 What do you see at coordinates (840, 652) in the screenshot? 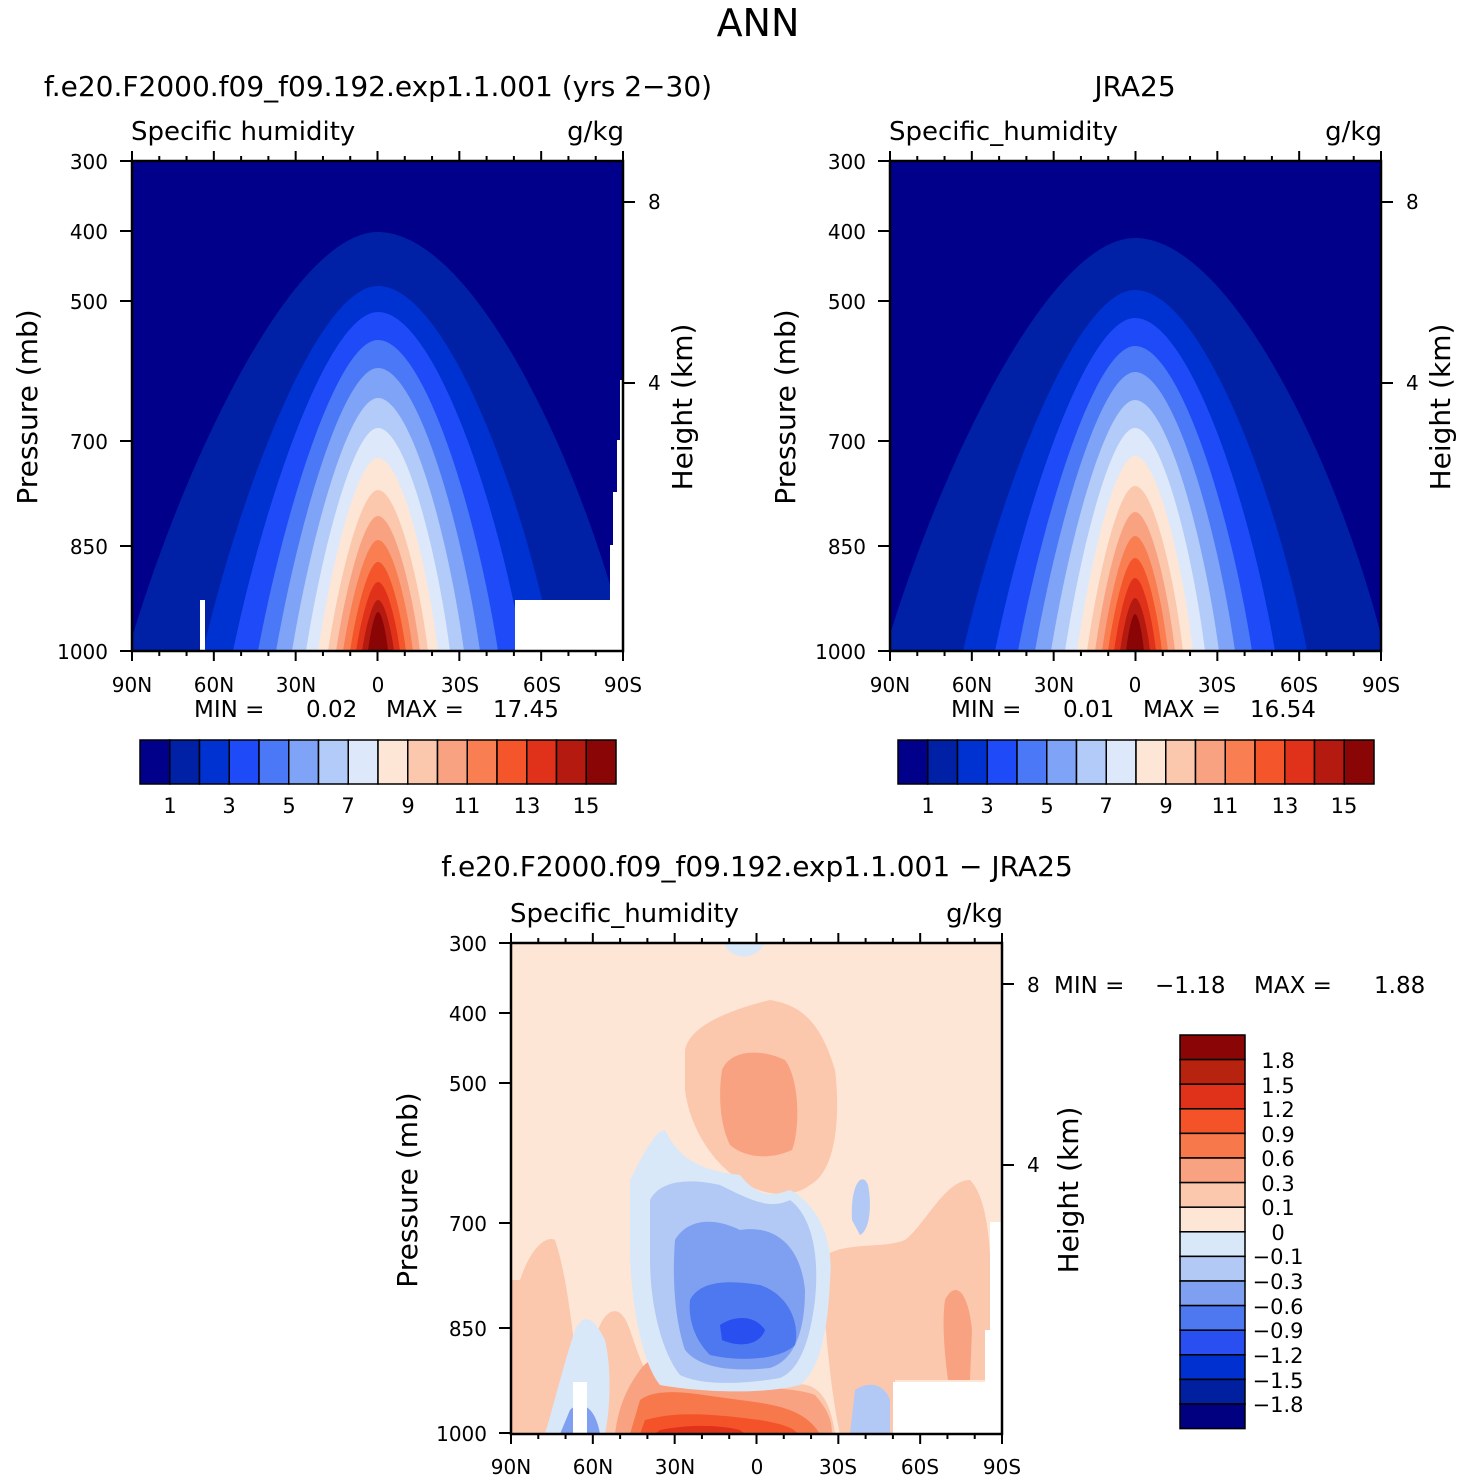
I see `panel-obs-ytick-1000: 1000` at bounding box center [840, 652].